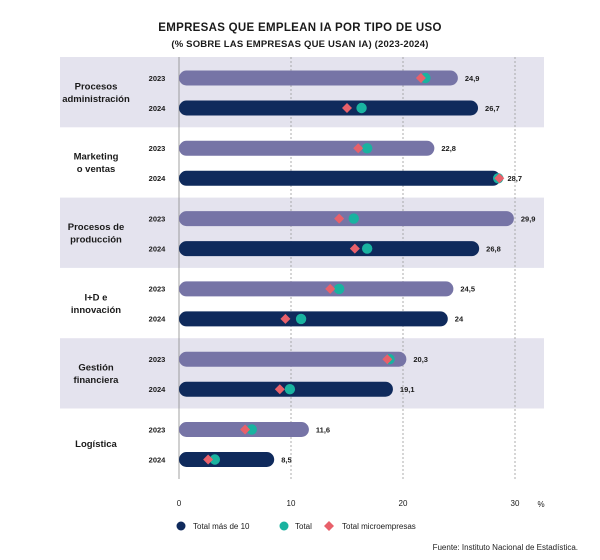 This screenshot has width=600, height=560. Describe the element at coordinates (96, 368) in the screenshot. I see `category-label: Gestión` at that location.